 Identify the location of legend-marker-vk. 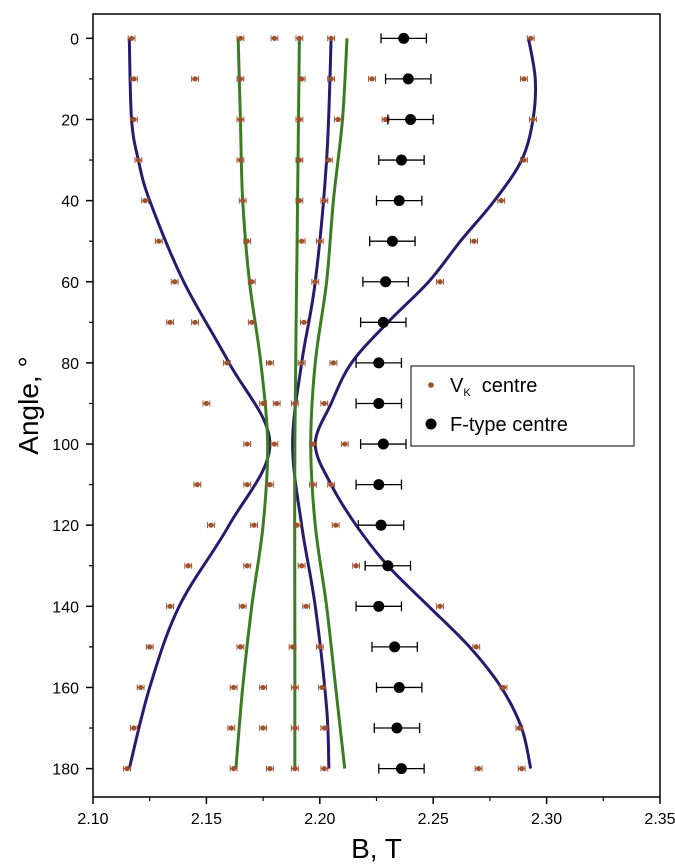
(431, 385).